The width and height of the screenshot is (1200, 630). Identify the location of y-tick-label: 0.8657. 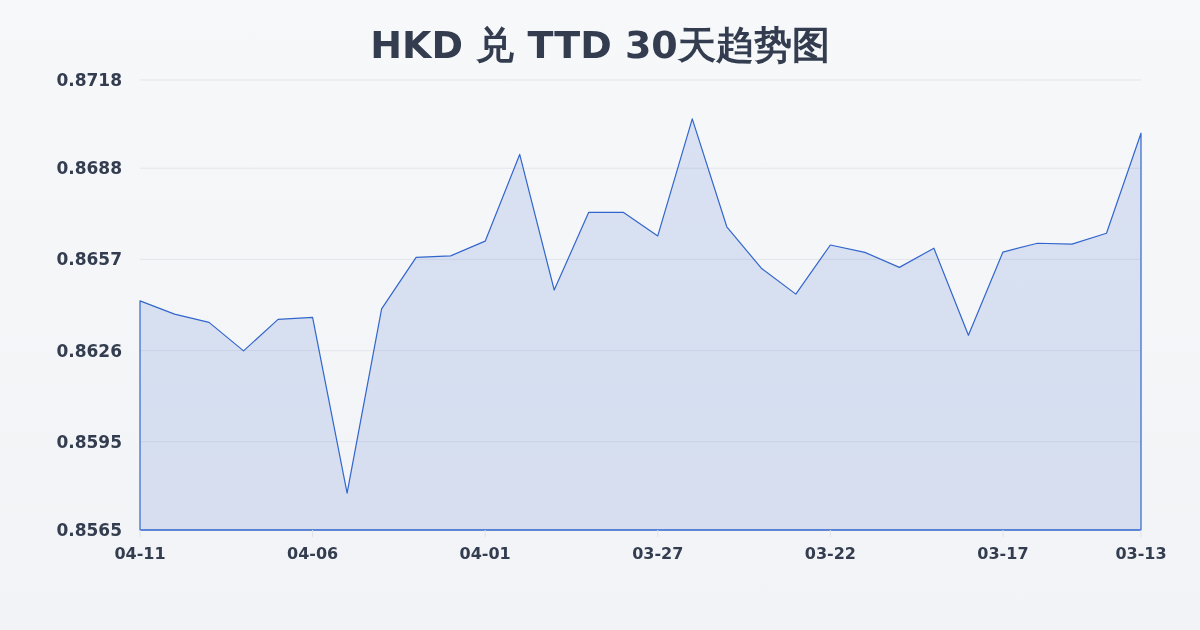
(89, 259).